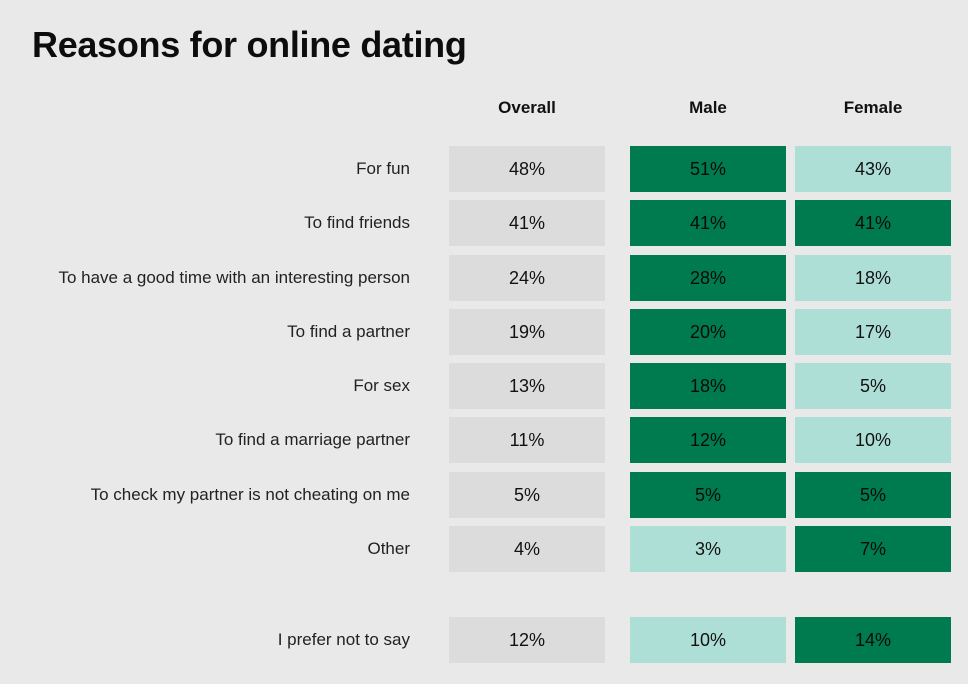 This screenshot has width=968, height=684. Describe the element at coordinates (527, 640) in the screenshot. I see `cell-overall: 12%` at that location.